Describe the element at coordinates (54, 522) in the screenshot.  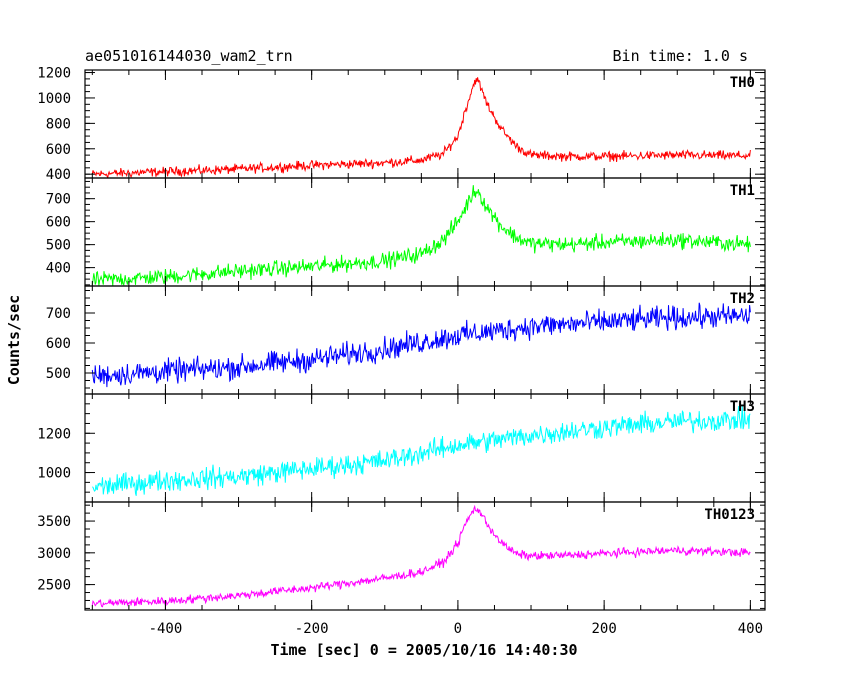
I see `y-tick-label-th0123: 3500` at that location.